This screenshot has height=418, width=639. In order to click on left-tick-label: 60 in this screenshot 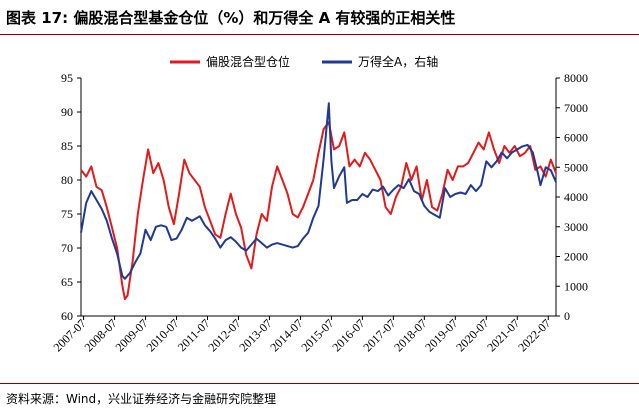, I will do `click(67, 316)`.